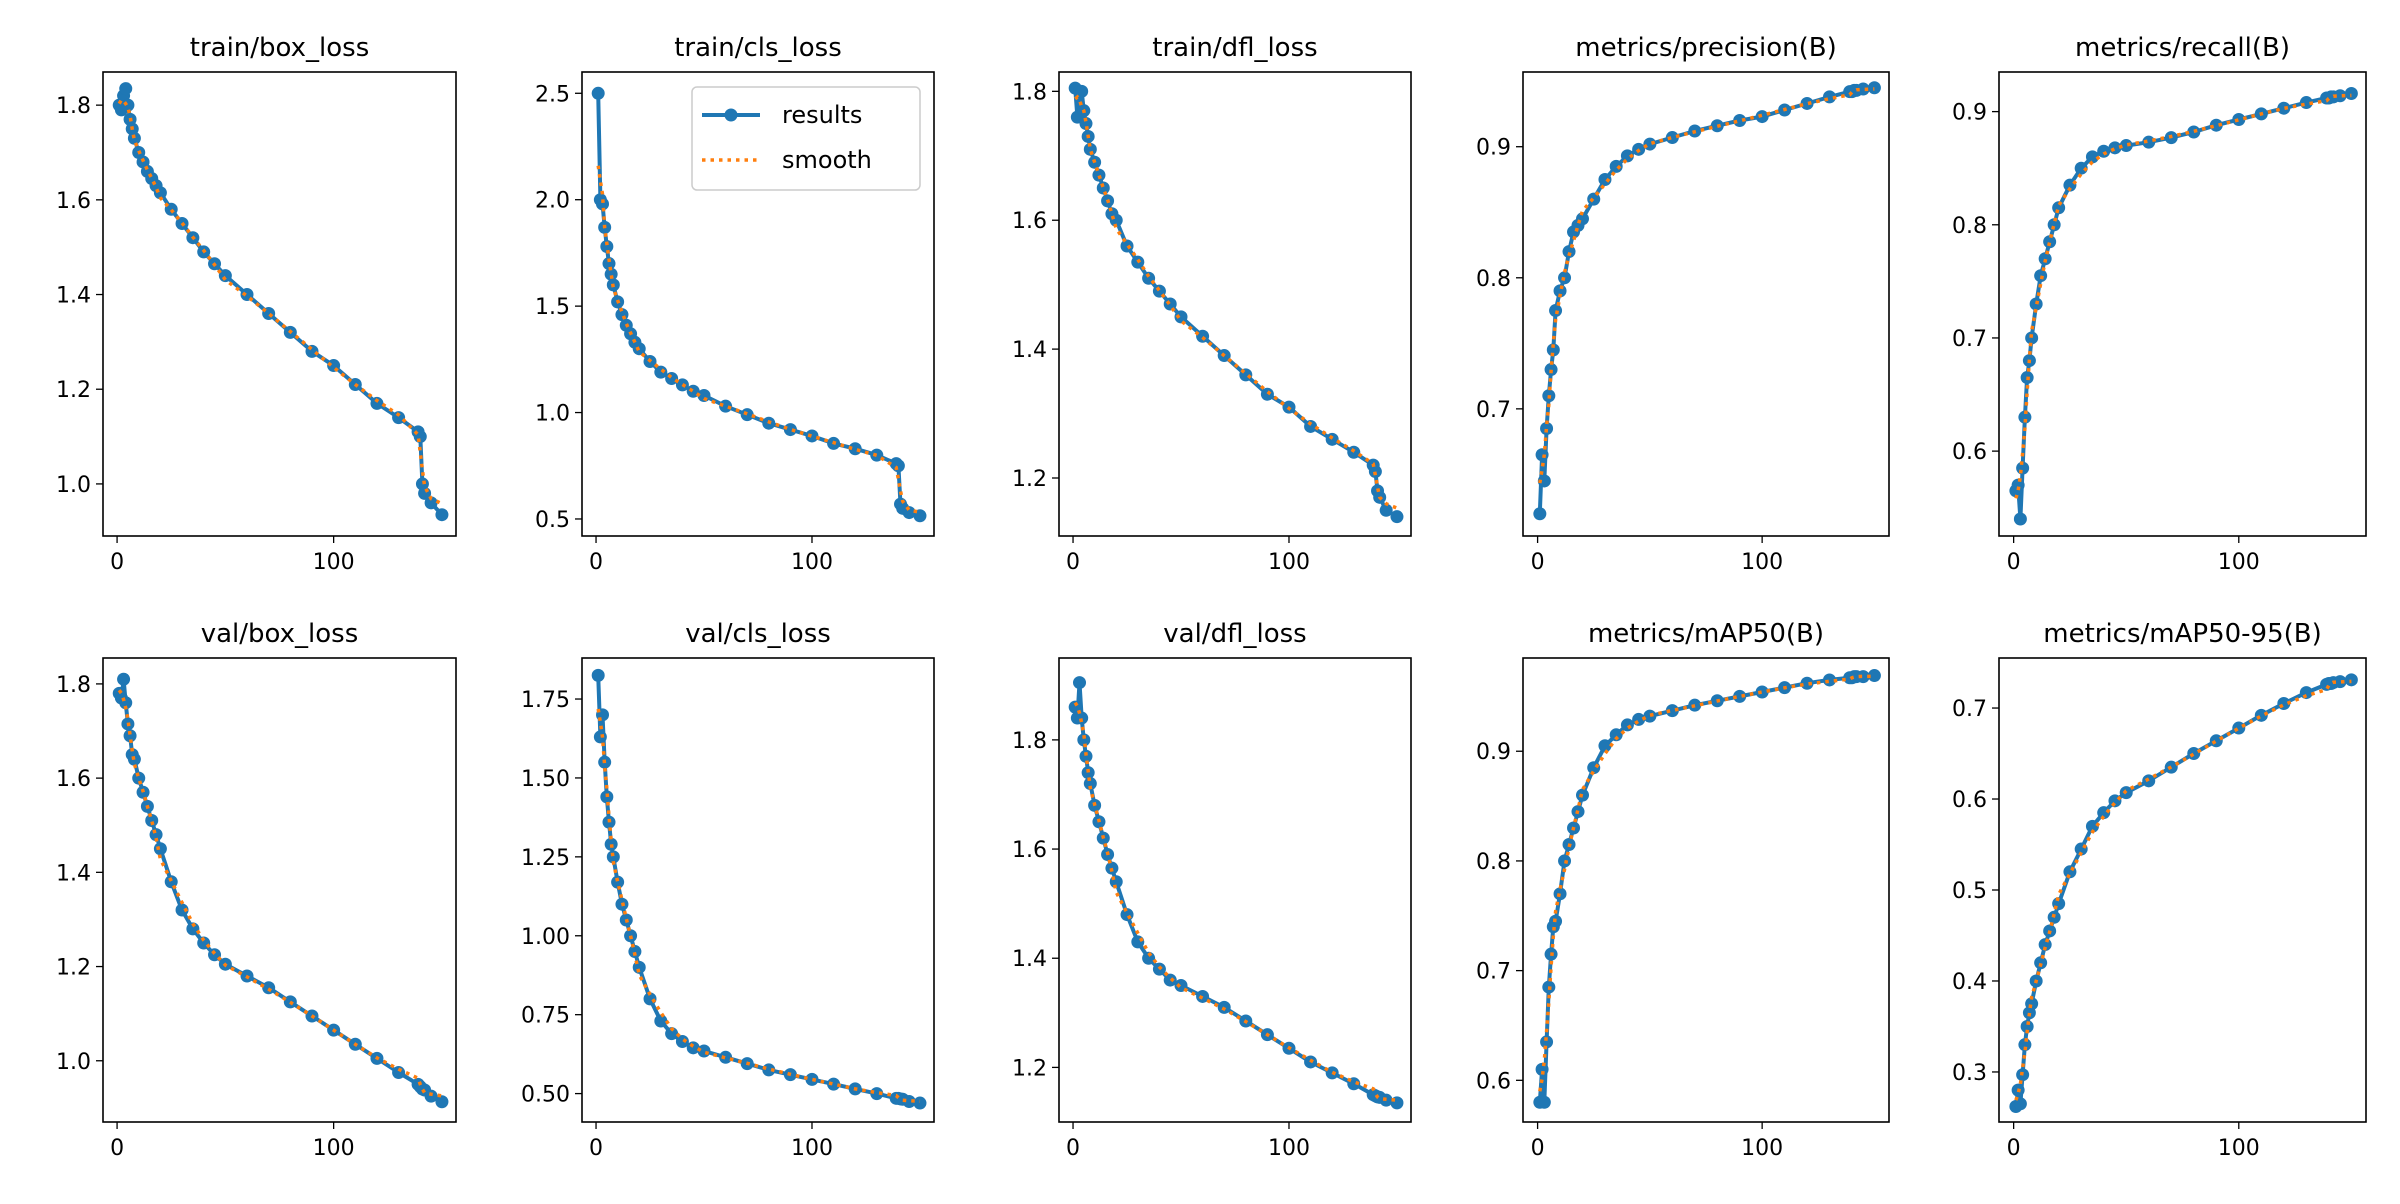  I want to click on y-tick-label: 0.9, so click(1493, 148).